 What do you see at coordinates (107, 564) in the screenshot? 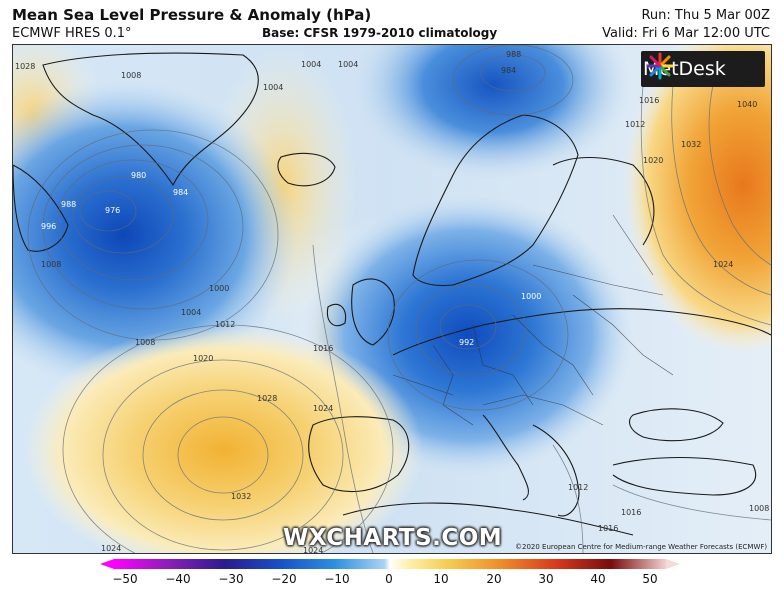
I see `colorbar-left-arrow` at bounding box center [107, 564].